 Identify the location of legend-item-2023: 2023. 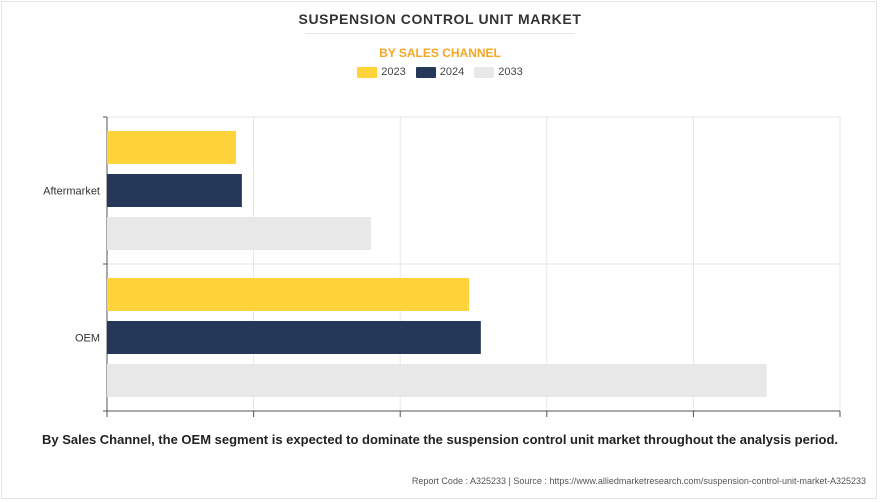
(381, 72).